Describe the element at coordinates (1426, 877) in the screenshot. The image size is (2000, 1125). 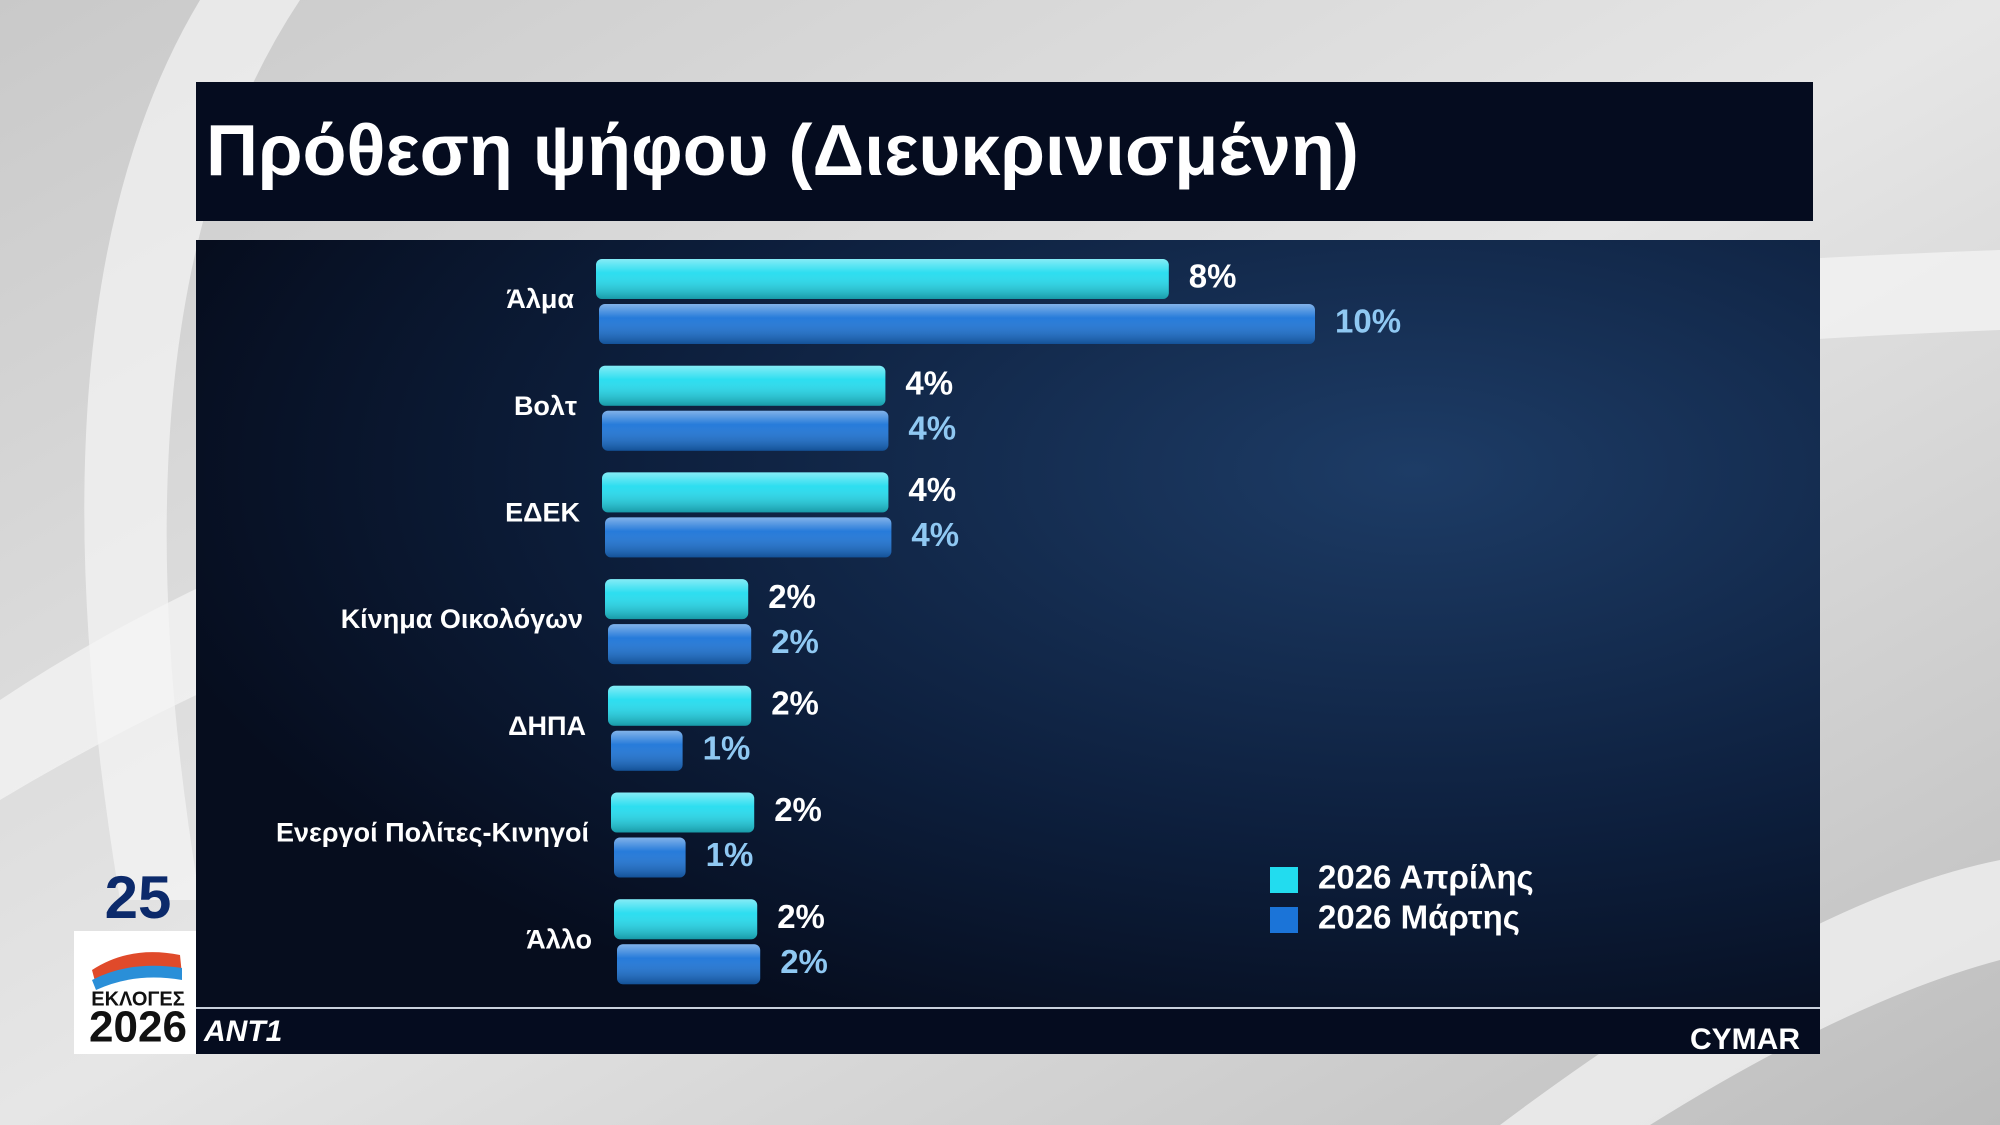
I see `legend-label: 2026 Απρίλης` at that location.